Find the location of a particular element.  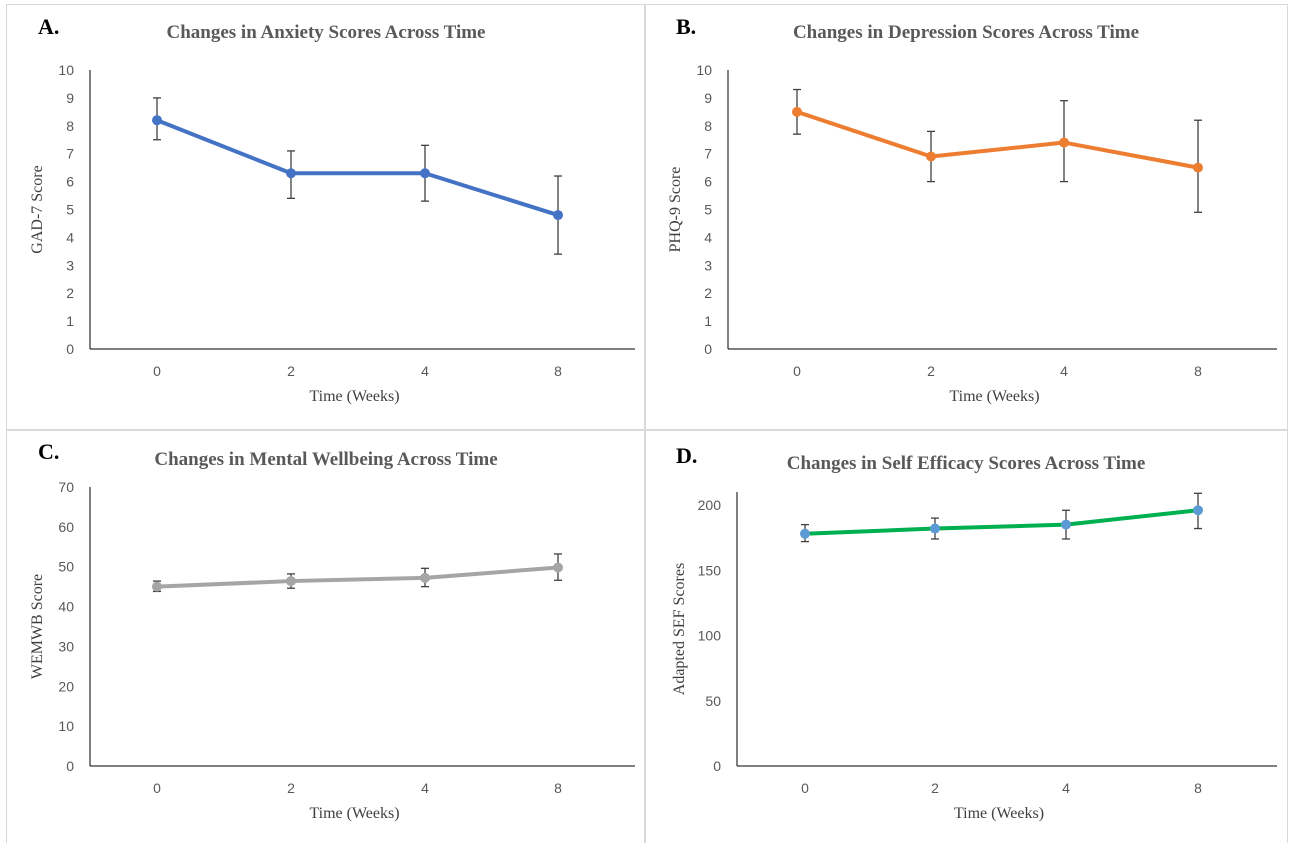

y-tick-label: 20 is located at coordinates (66, 686).